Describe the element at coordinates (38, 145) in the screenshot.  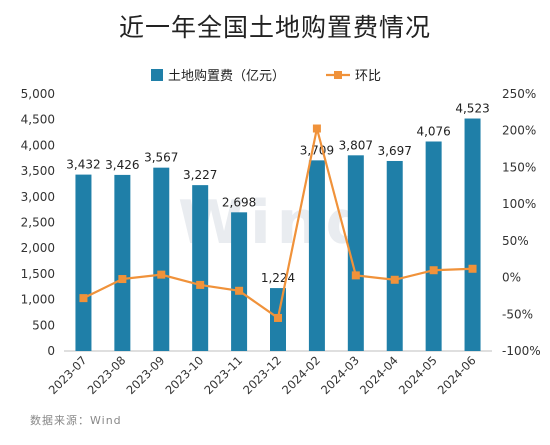
I see `y-left-tick-label: 4,000` at that location.